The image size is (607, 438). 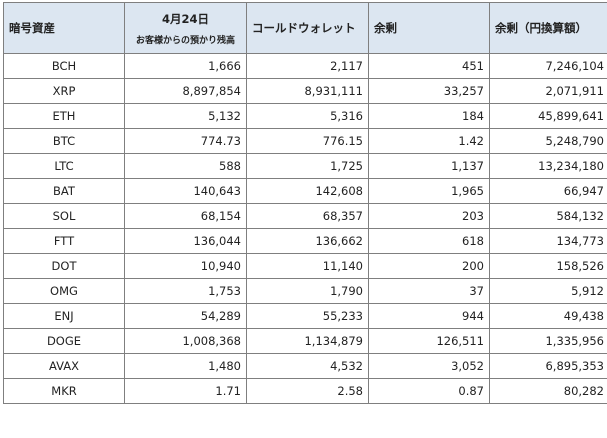 I want to click on table-row: MKR 1.71 2.58 0.87 80,282, so click(x=305, y=391).